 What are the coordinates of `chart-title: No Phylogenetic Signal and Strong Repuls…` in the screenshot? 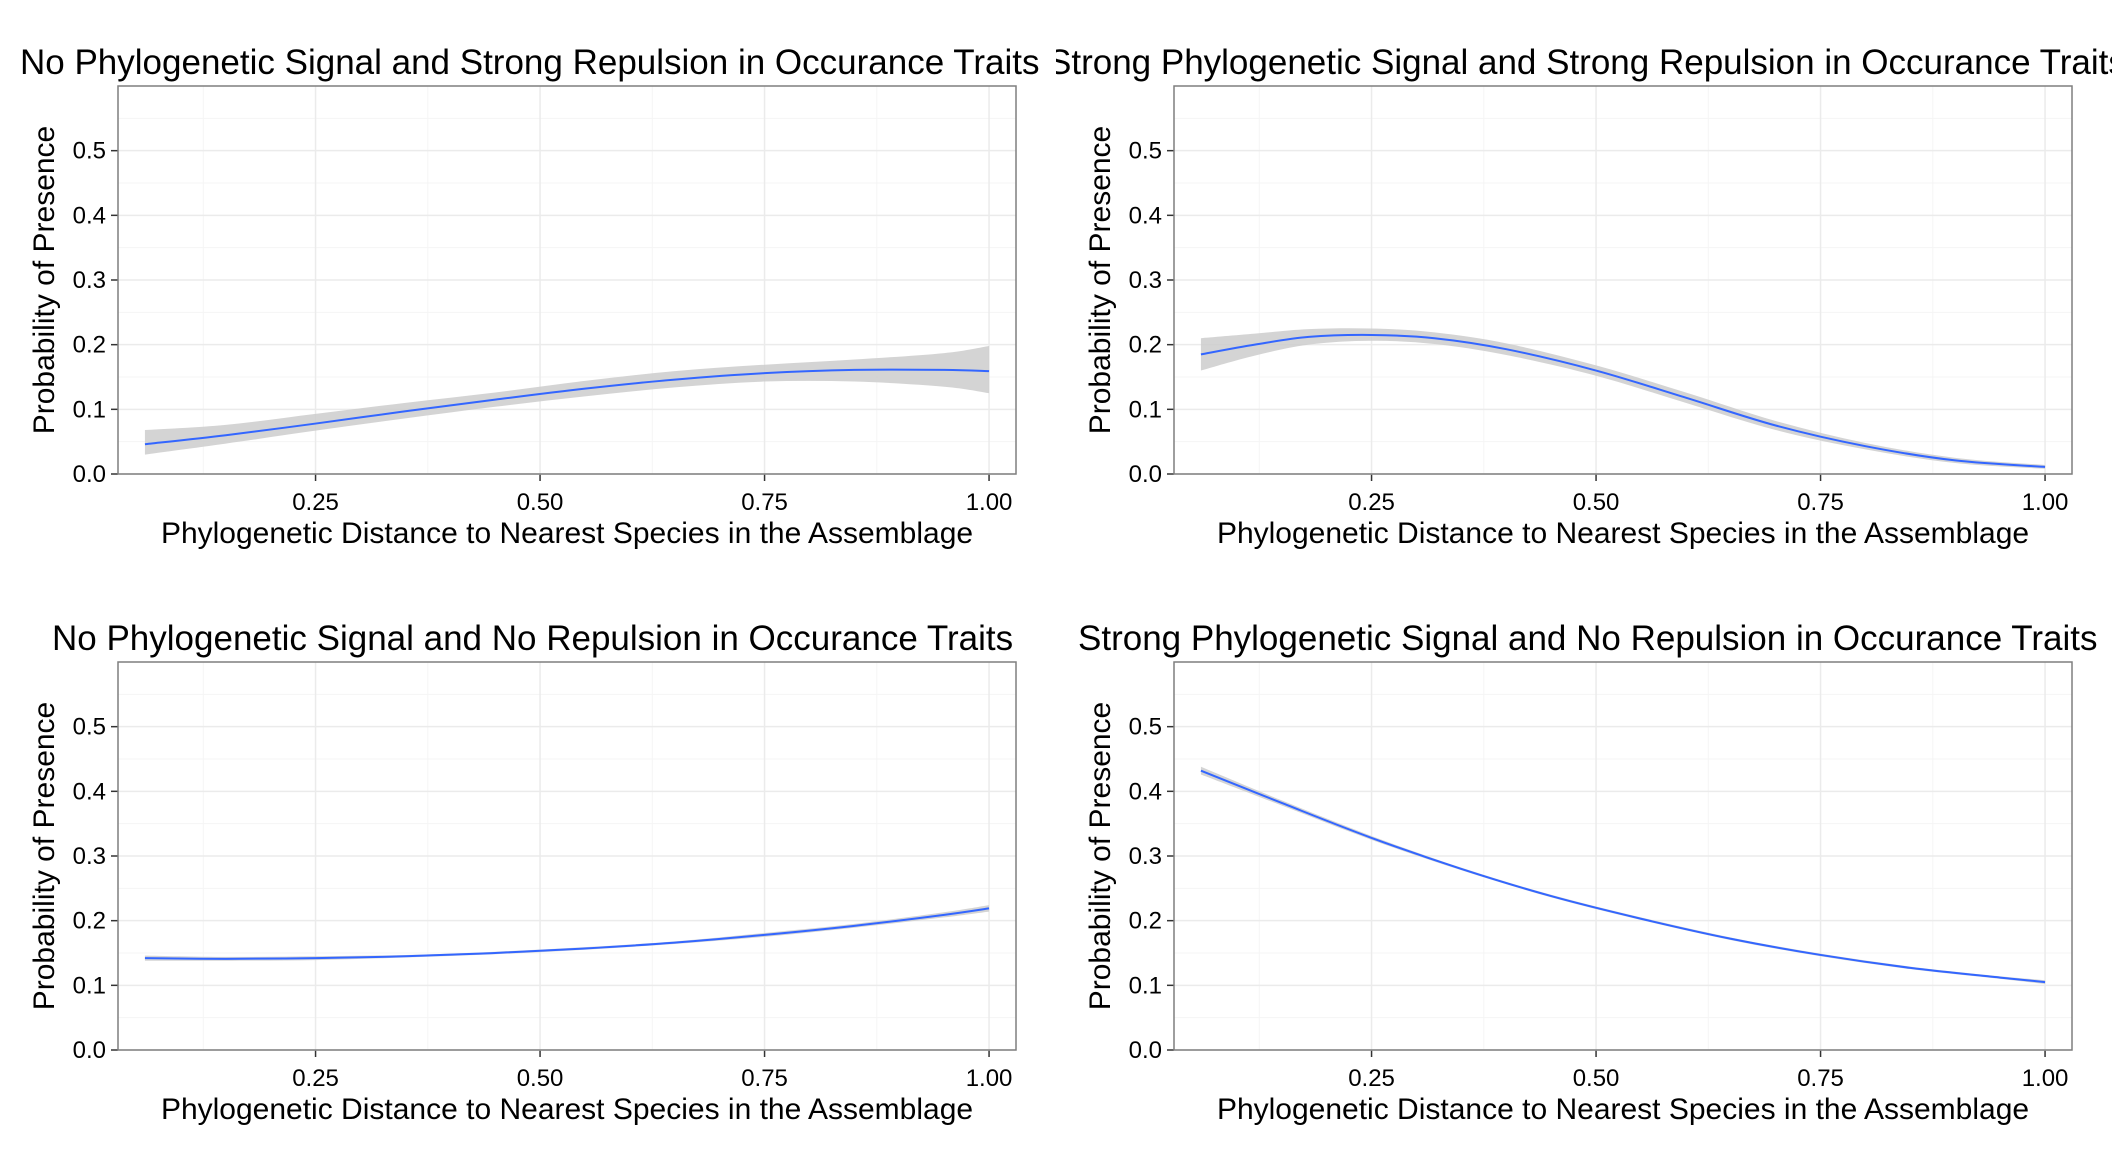 It's located at (529, 62).